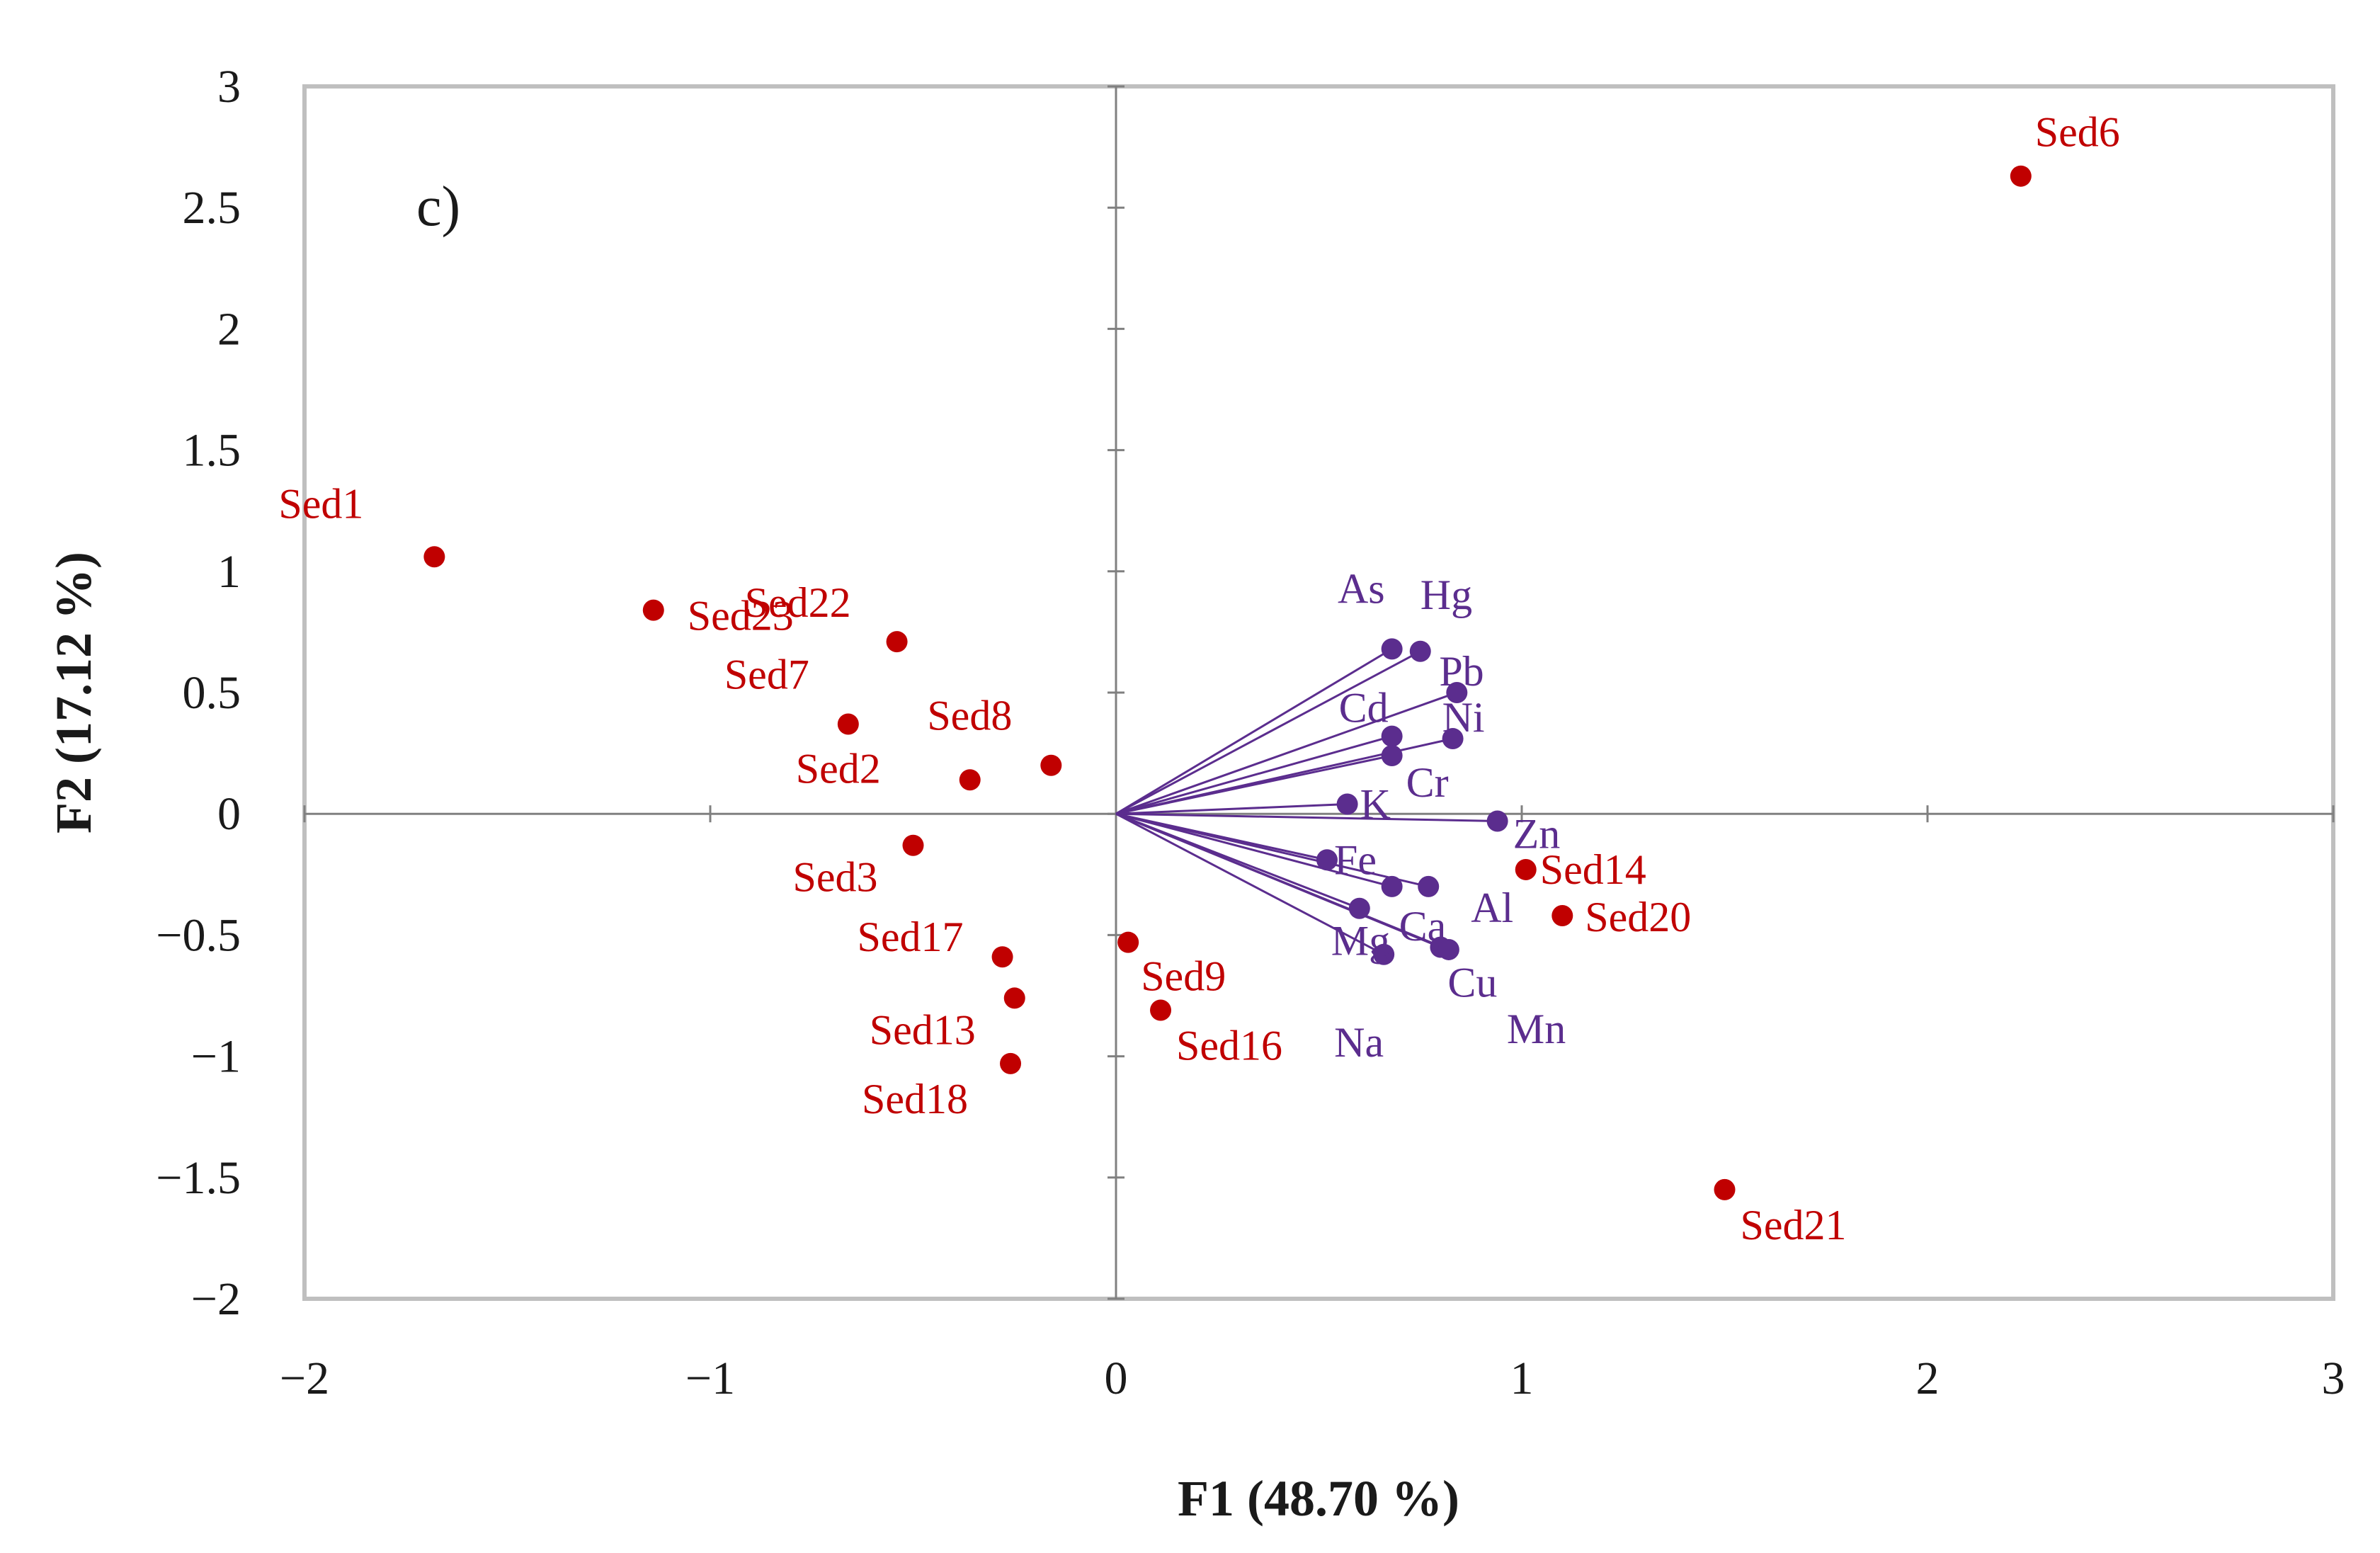  I want to click on sample-label: Sed3, so click(835, 878).